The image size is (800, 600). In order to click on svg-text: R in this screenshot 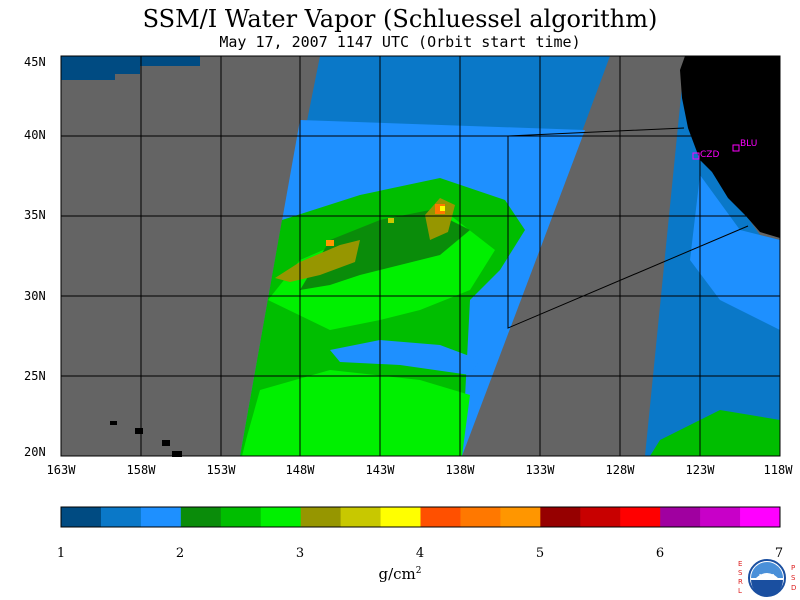, I will do `click(740, 582)`.